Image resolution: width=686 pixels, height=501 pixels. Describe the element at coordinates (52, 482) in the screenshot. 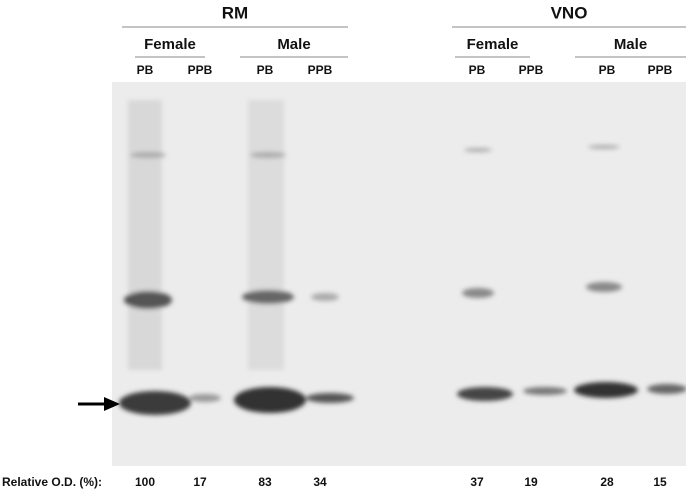

I see `od-label: Relative O.D. (%):` at that location.